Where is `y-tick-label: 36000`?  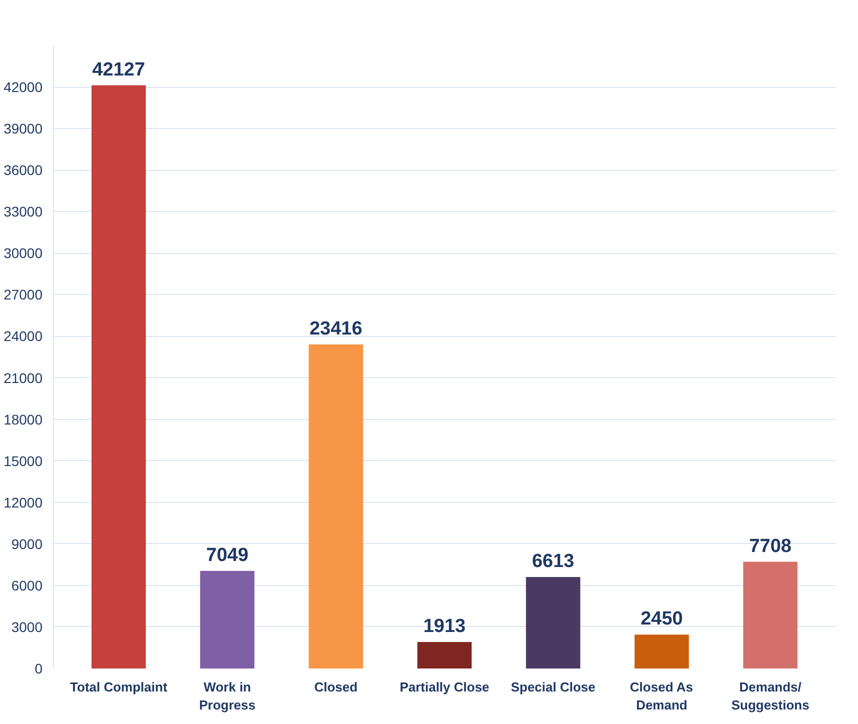 y-tick-label: 36000 is located at coordinates (23, 170).